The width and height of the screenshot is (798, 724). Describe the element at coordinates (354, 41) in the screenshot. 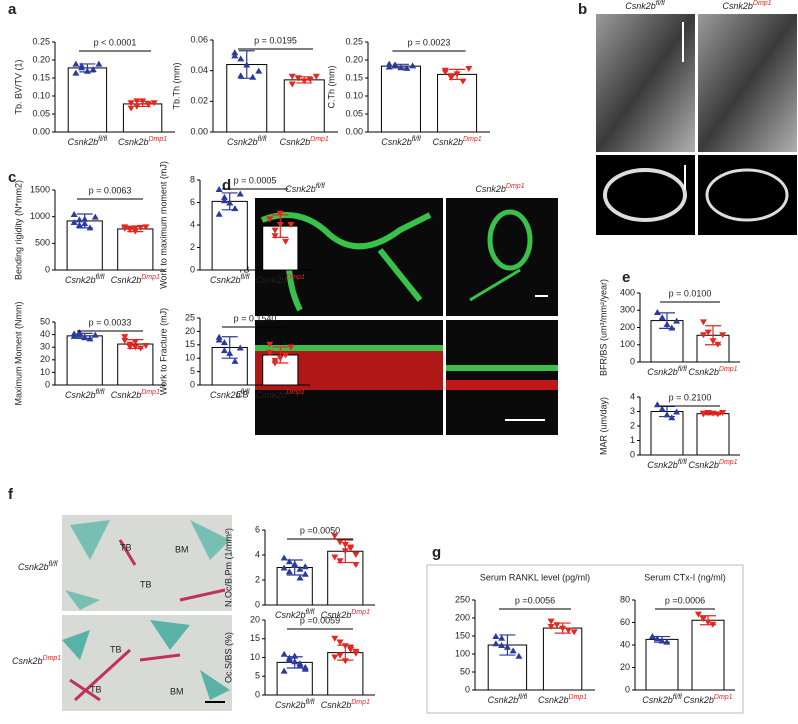

I see `y-tick-label: 0.25` at that location.